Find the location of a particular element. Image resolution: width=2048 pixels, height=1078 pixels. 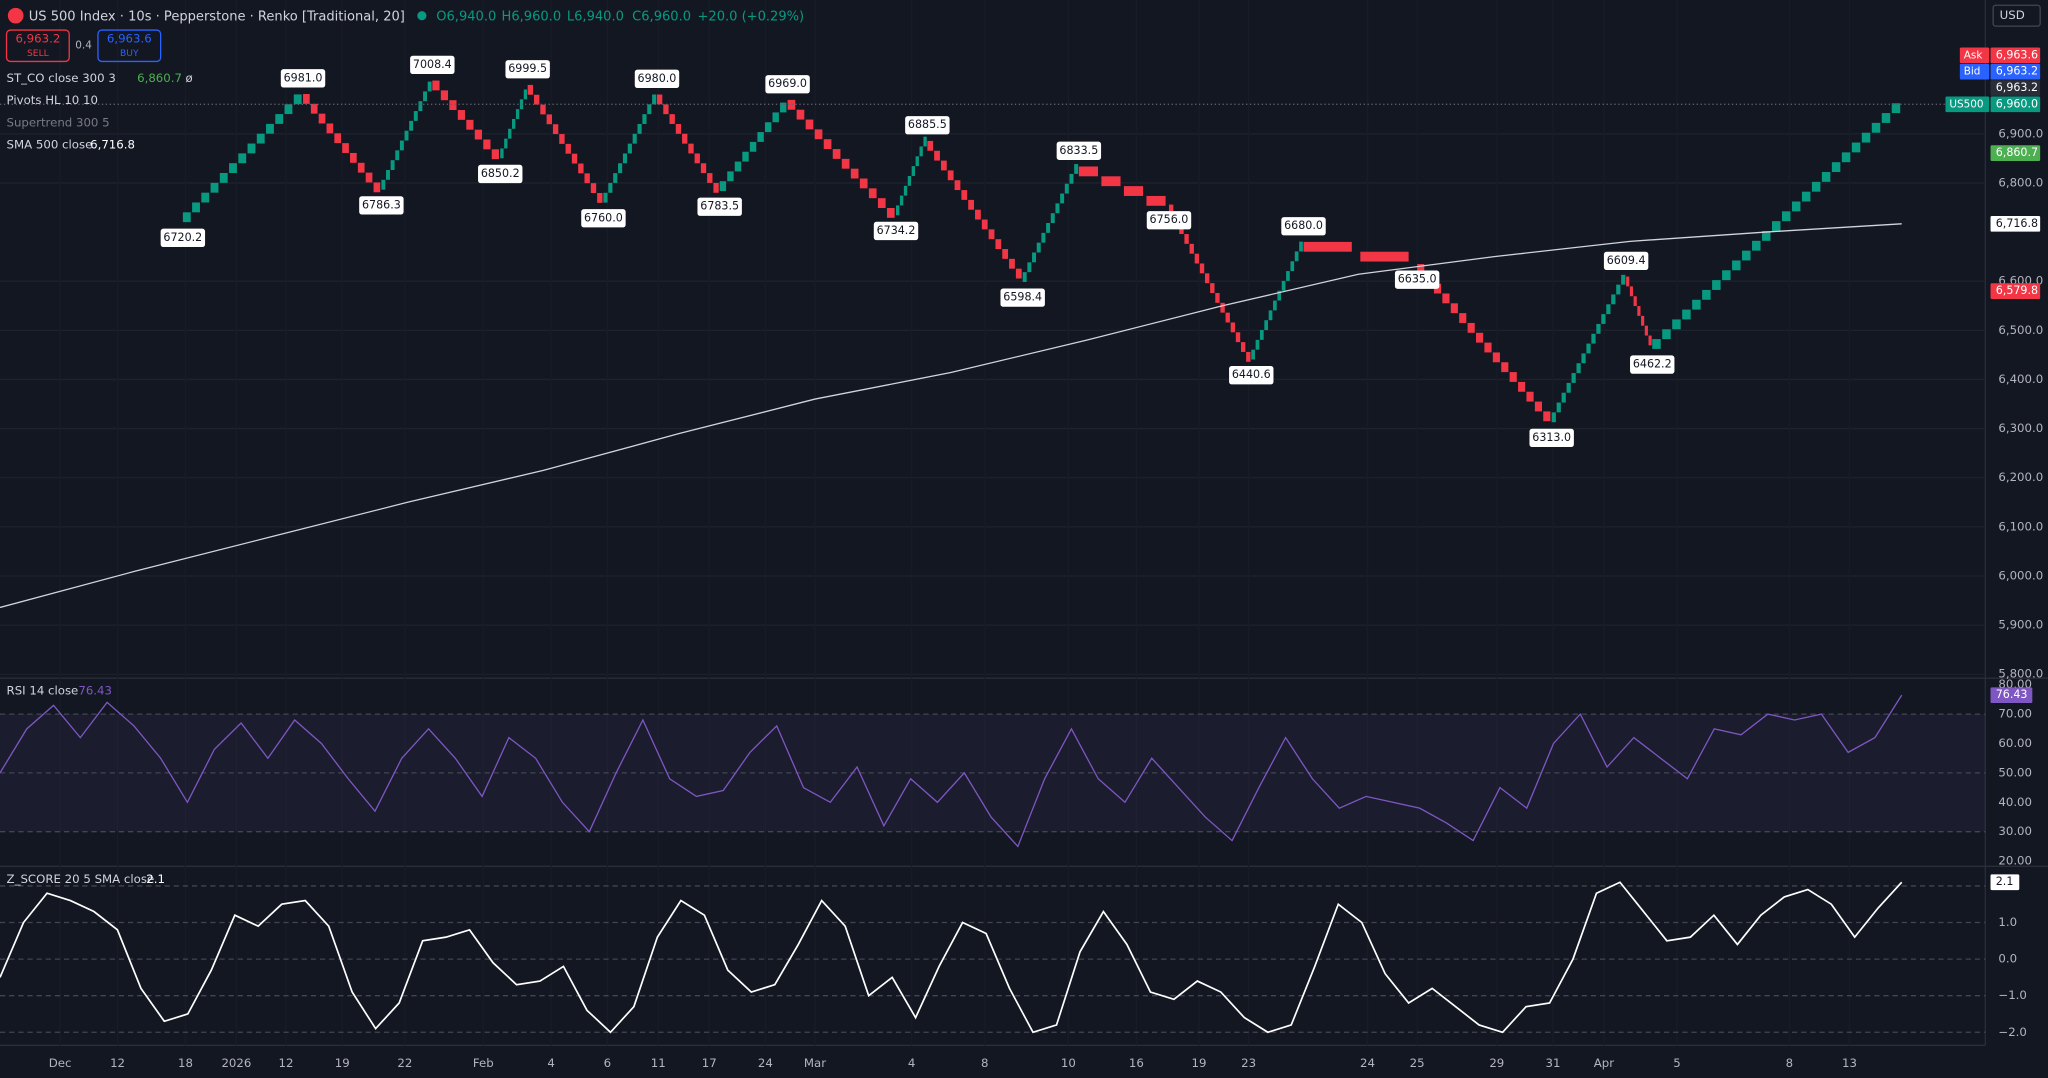

pivot-label: 6680.0 is located at coordinates (1303, 225).